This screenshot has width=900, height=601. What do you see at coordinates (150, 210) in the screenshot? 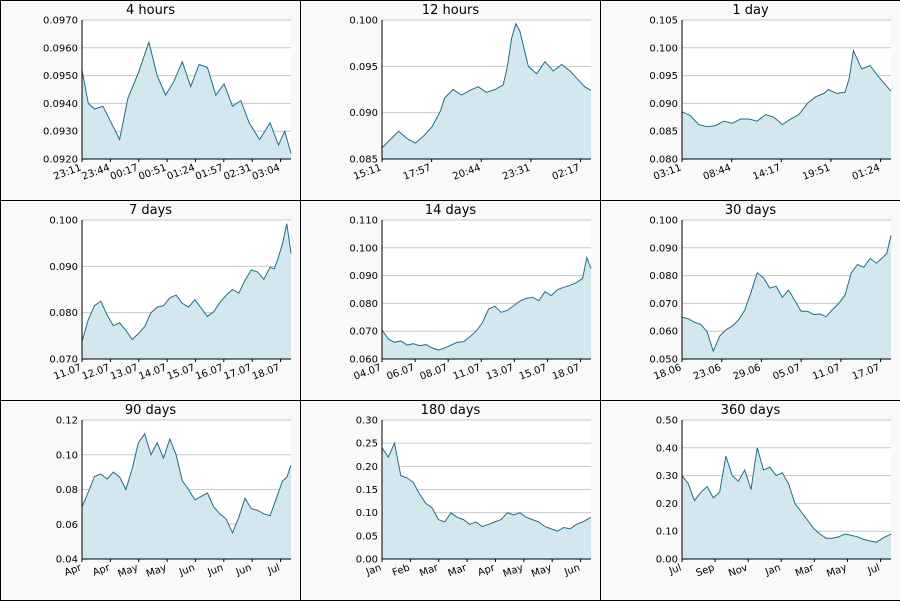
I see `chart-title: 7 days` at bounding box center [150, 210].